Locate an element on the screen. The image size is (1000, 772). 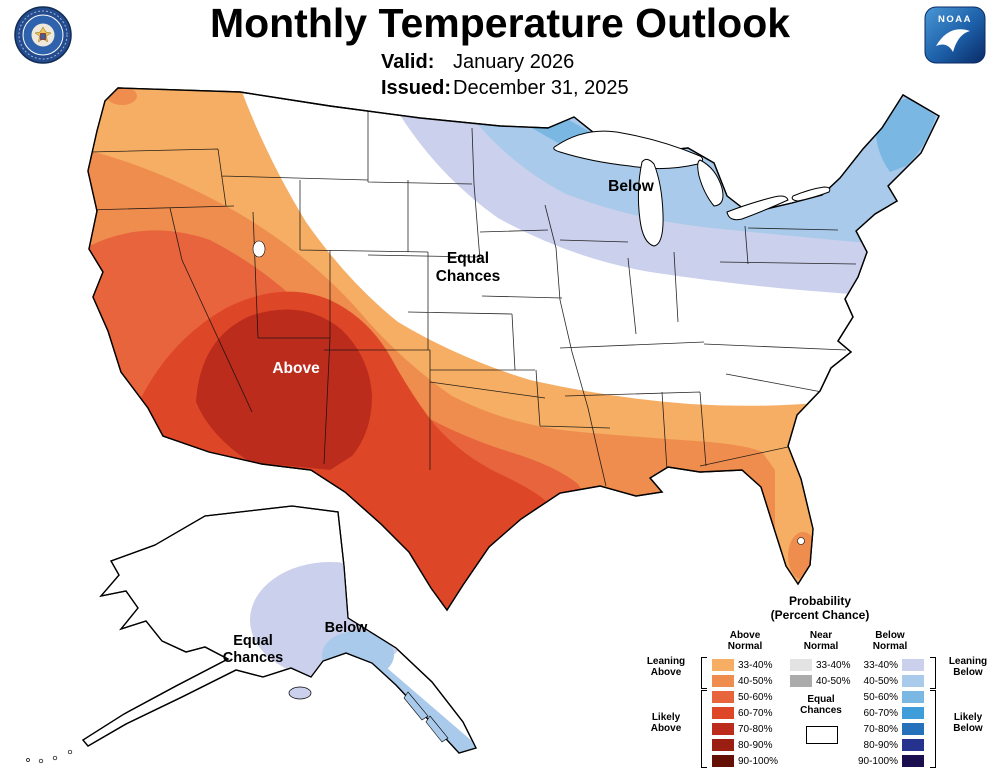
noaa-logo: NOAA is located at coordinates (955, 35).